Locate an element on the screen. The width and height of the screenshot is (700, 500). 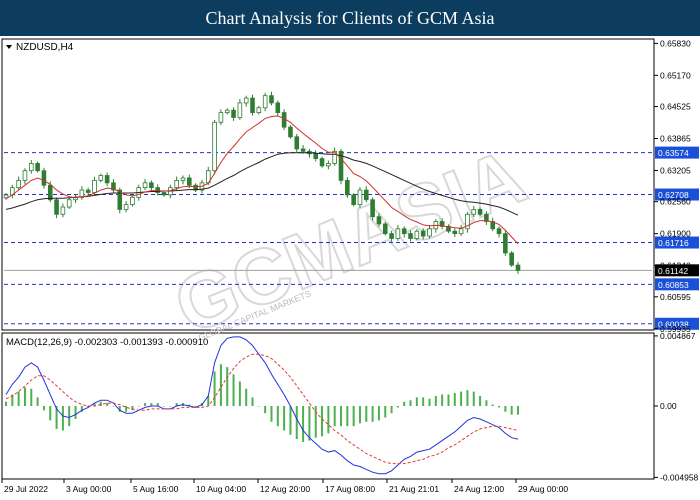
price-tick-label: 0.63205 is located at coordinates (675, 170).